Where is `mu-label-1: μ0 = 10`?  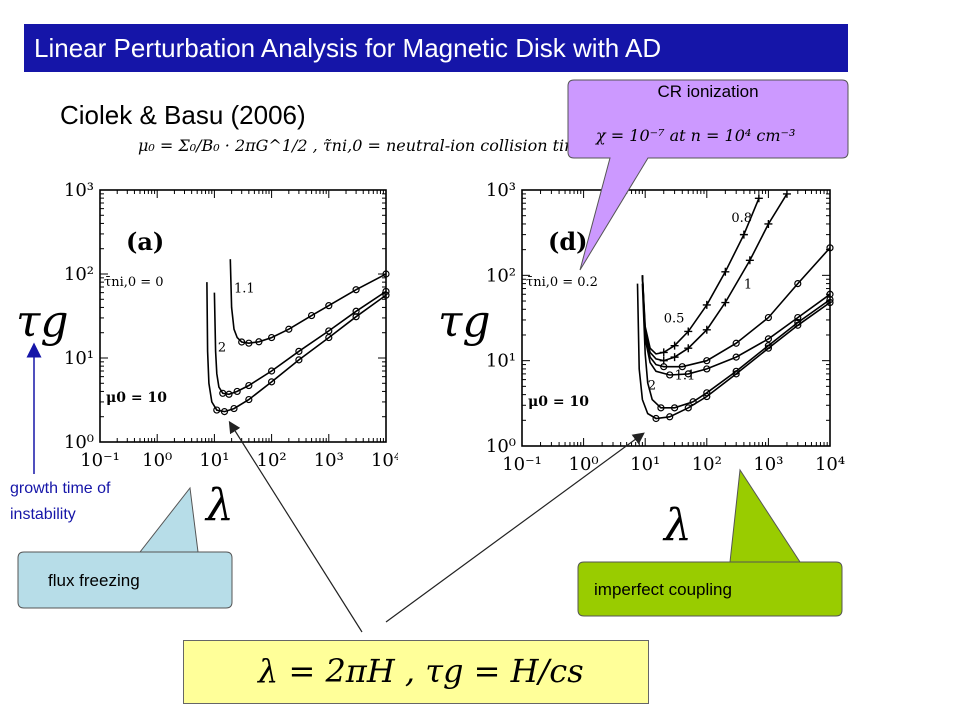
mu-label-1: μ0 = 10 is located at coordinates (558, 402).